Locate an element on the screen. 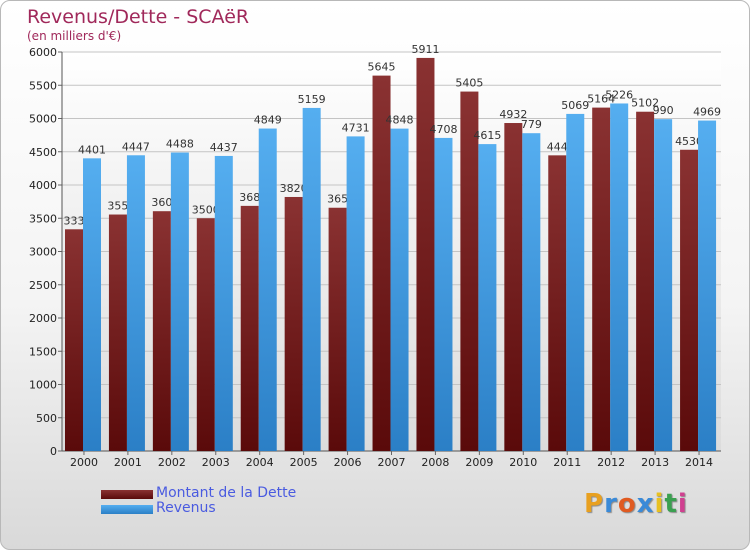 Image resolution: width=750 pixels, height=550 pixels. data-label-revenus: 4969 is located at coordinates (707, 112).